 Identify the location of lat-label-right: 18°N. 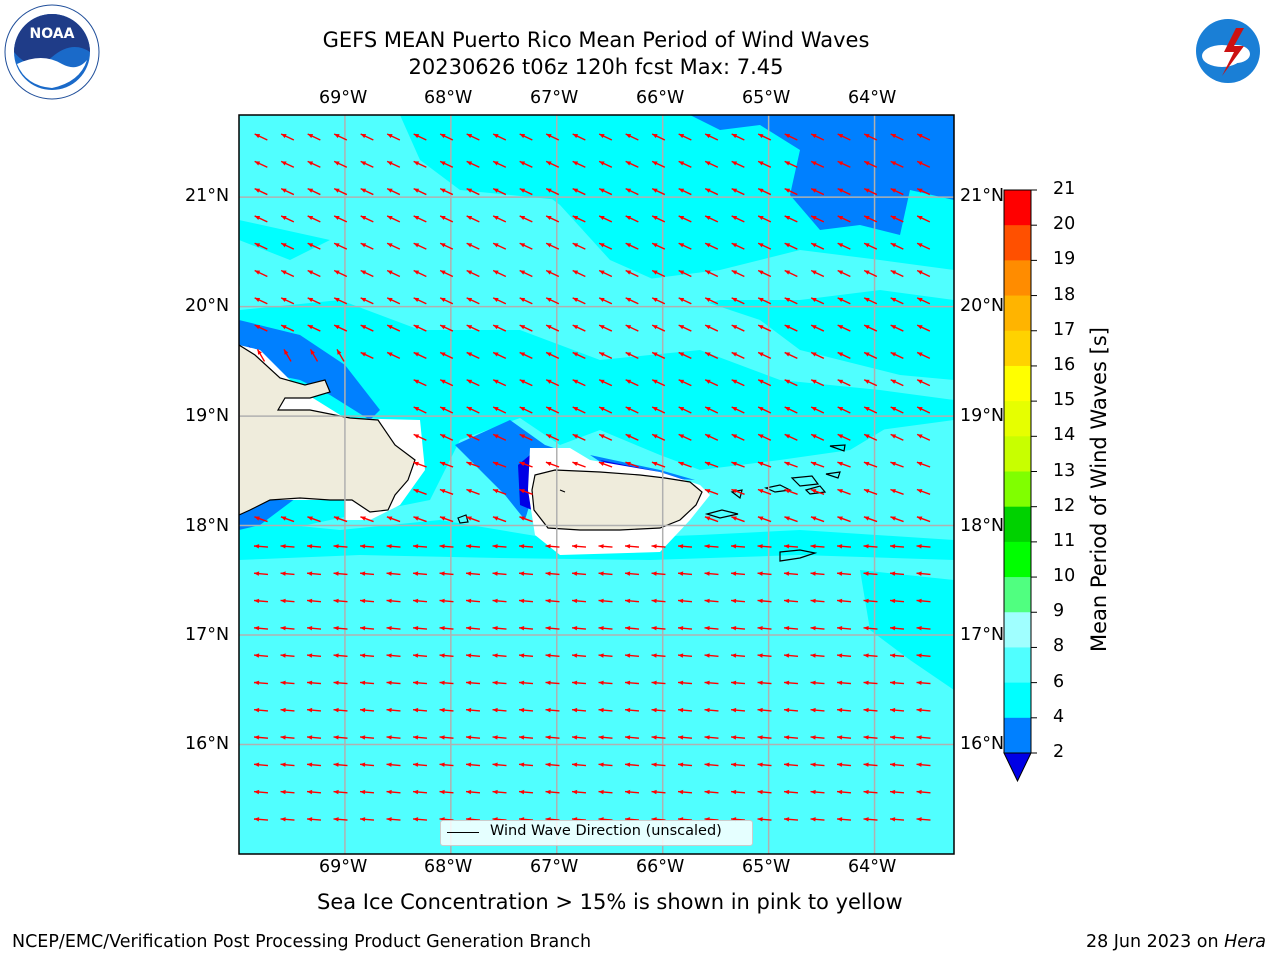
(982, 526).